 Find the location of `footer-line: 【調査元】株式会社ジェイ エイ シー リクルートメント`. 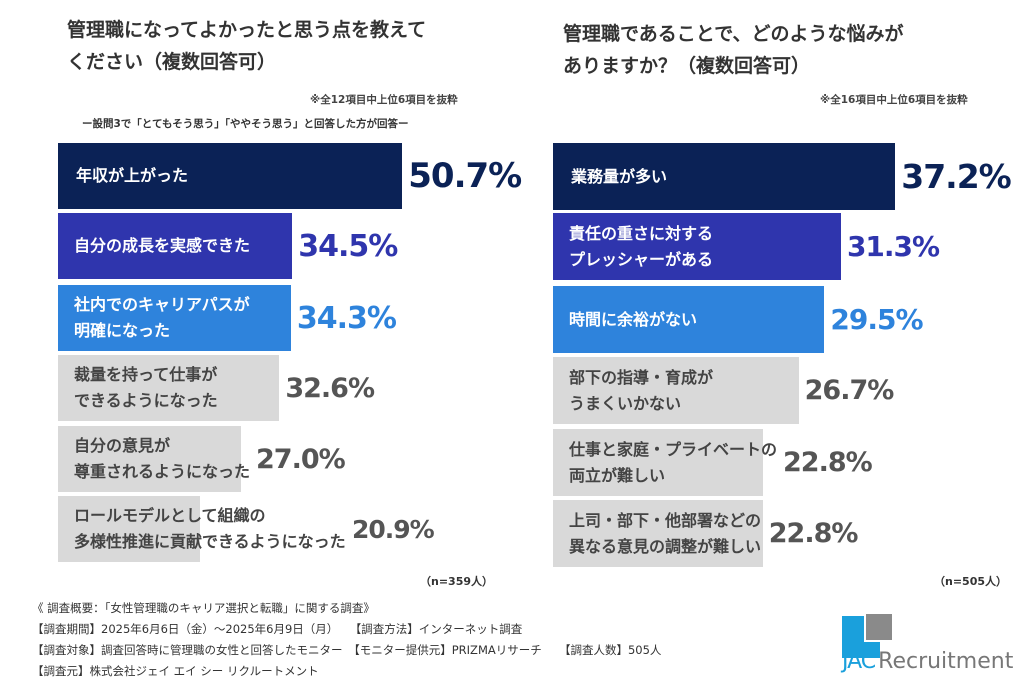

footer-line: 【調査元】株式会社ジェイ エイ シー リクルートメント is located at coordinates (175, 671).